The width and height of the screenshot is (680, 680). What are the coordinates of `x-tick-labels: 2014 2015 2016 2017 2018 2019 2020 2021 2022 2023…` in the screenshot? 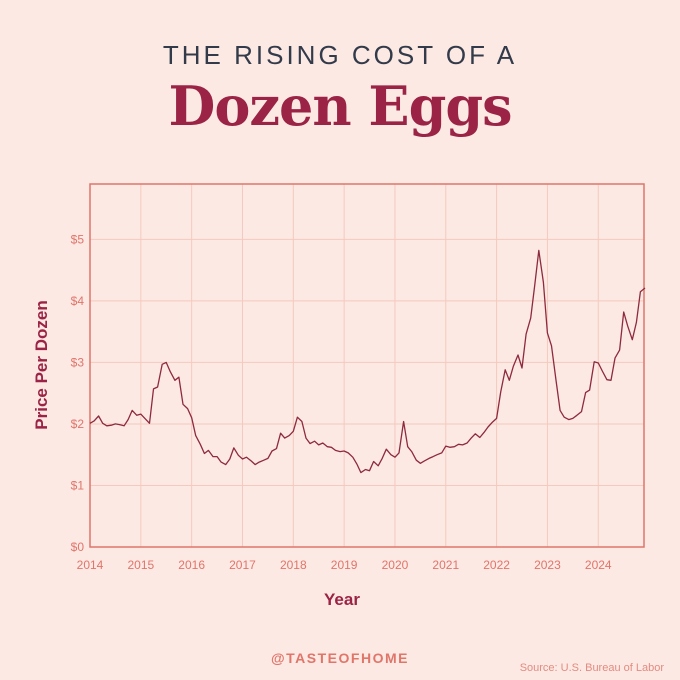 It's located at (344, 565).